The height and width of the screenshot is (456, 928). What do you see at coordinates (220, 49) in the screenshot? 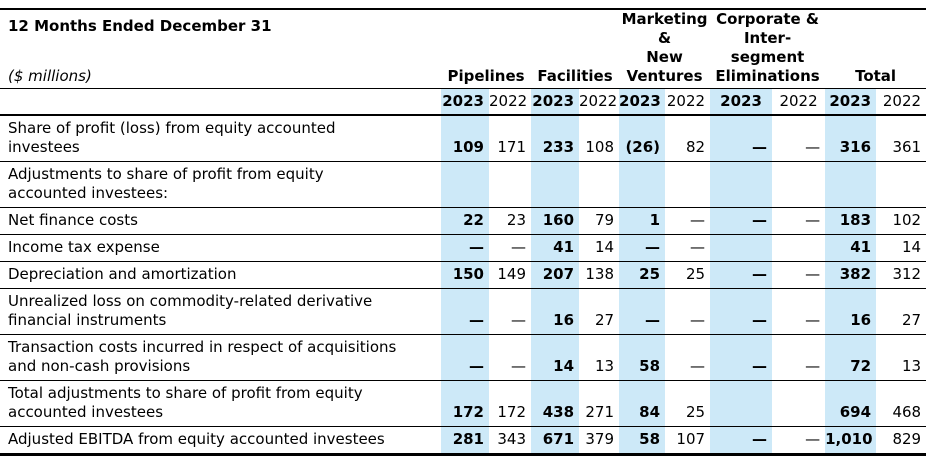
I see `table-title-cell: 12 Months Ended December 31 ($ millions)` at bounding box center [220, 49].